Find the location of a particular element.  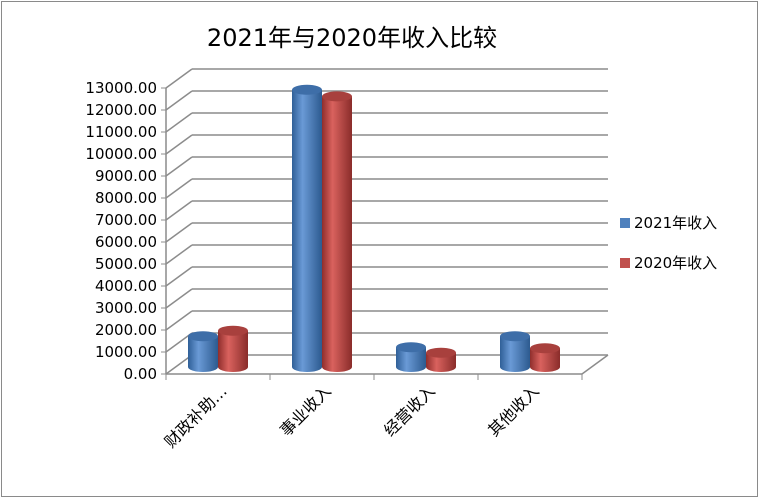

x-category-label: 事业收入 is located at coordinates (305, 410).